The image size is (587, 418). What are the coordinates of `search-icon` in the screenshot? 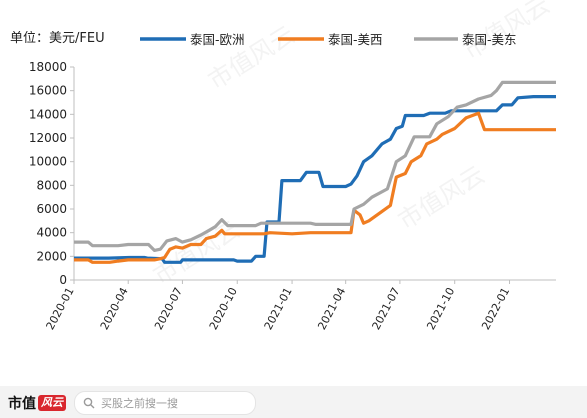 It's located at (89, 403).